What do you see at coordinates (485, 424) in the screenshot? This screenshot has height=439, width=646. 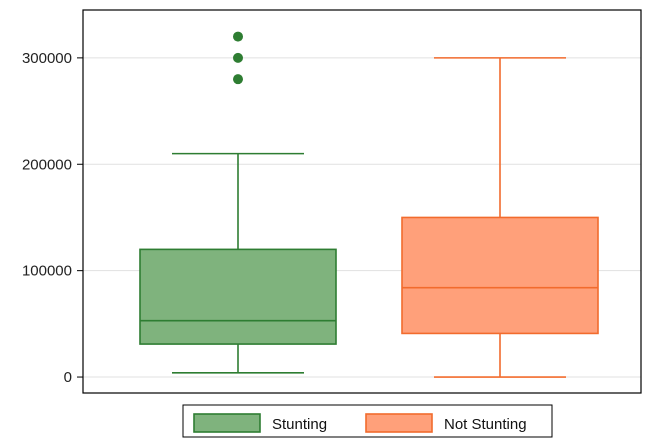 I see `legend-label-not-stunting: Not Stunting` at bounding box center [485, 424].